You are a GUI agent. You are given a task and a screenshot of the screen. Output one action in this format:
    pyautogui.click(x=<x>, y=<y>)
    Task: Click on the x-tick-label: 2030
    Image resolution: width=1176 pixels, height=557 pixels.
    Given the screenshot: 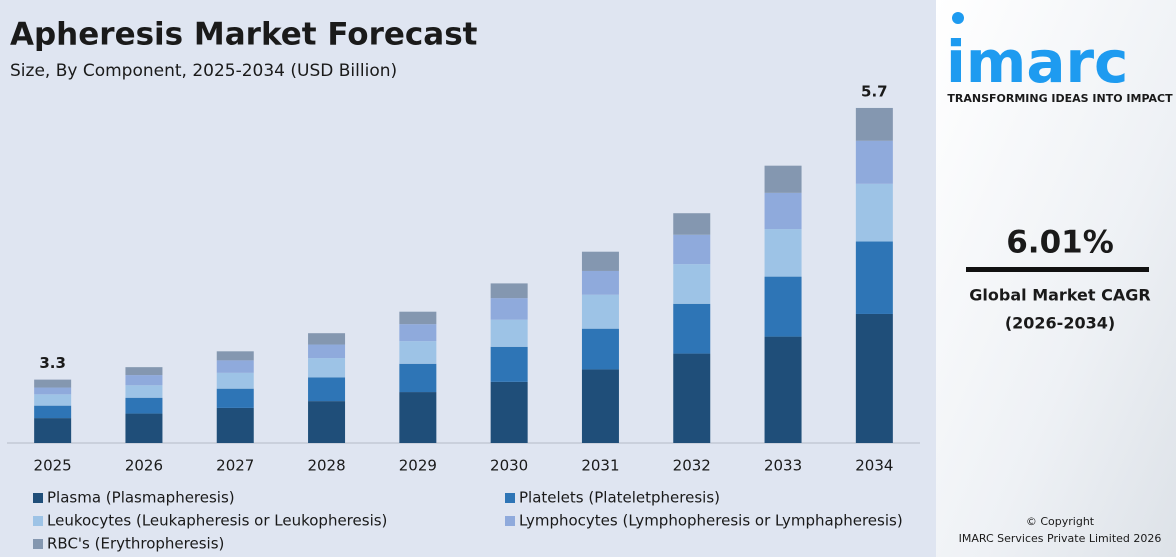 What is the action you would take?
    pyautogui.click(x=509, y=466)
    